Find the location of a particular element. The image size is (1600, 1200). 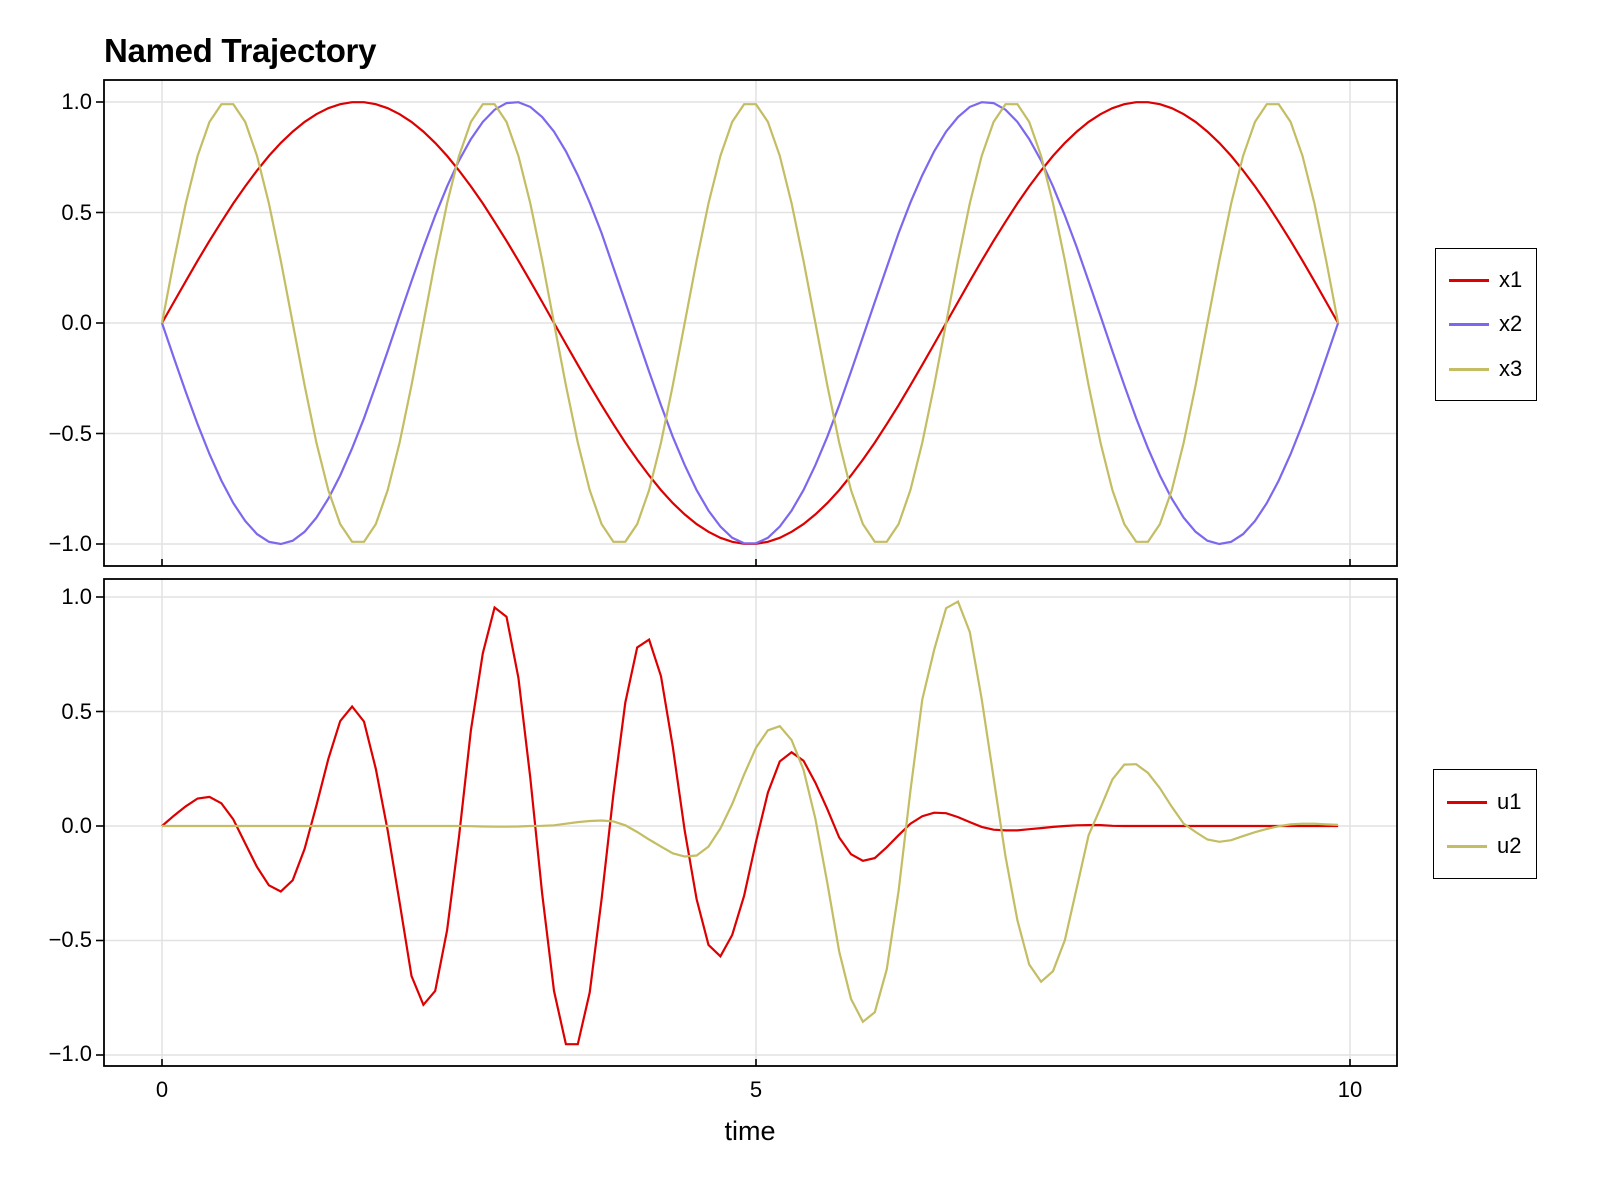

top-legend: x1 x2 x3 is located at coordinates (1486, 324).